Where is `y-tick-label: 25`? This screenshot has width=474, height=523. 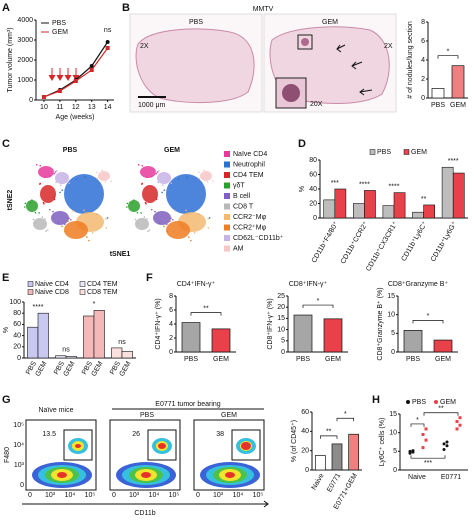 y-tick-label: 25 is located at coordinates (281, 296).